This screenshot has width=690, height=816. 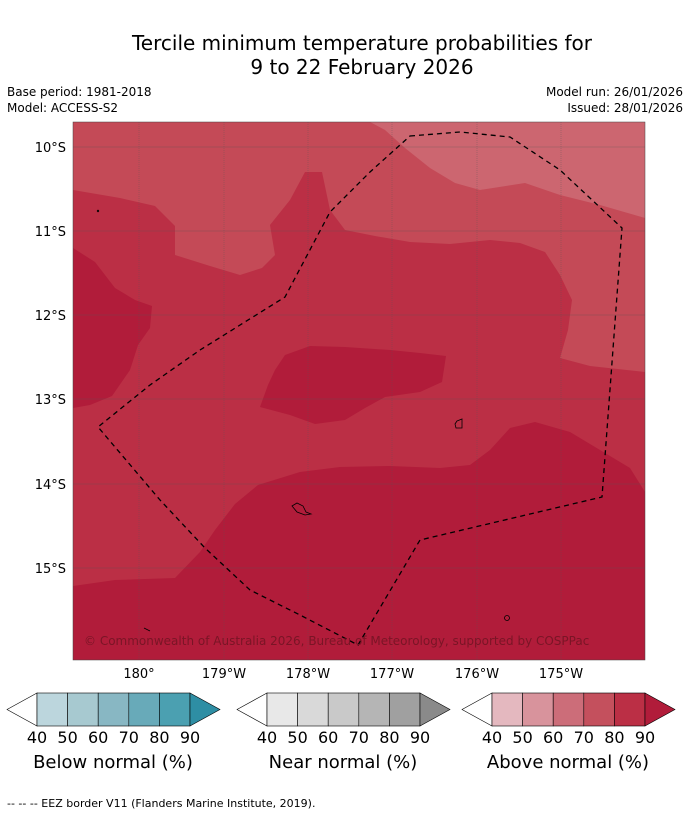 What do you see at coordinates (113, 762) in the screenshot?
I see `legend-below-title: Below normal (%)` at bounding box center [113, 762].